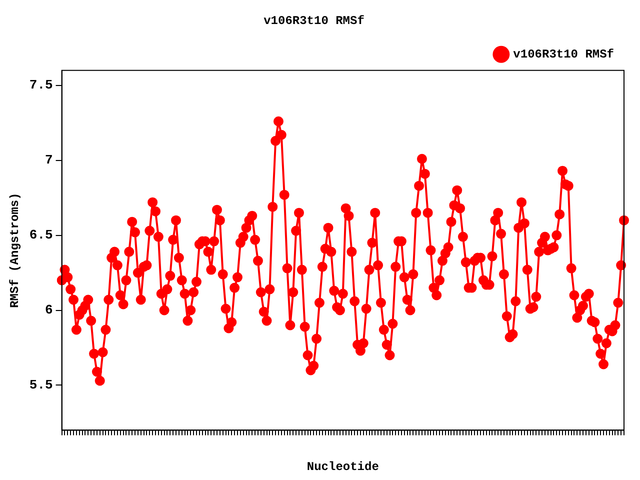 The width and height of the screenshot is (640, 480). What do you see at coordinates (48, 310) in the screenshot?
I see `y-tick-label: 6` at bounding box center [48, 310].